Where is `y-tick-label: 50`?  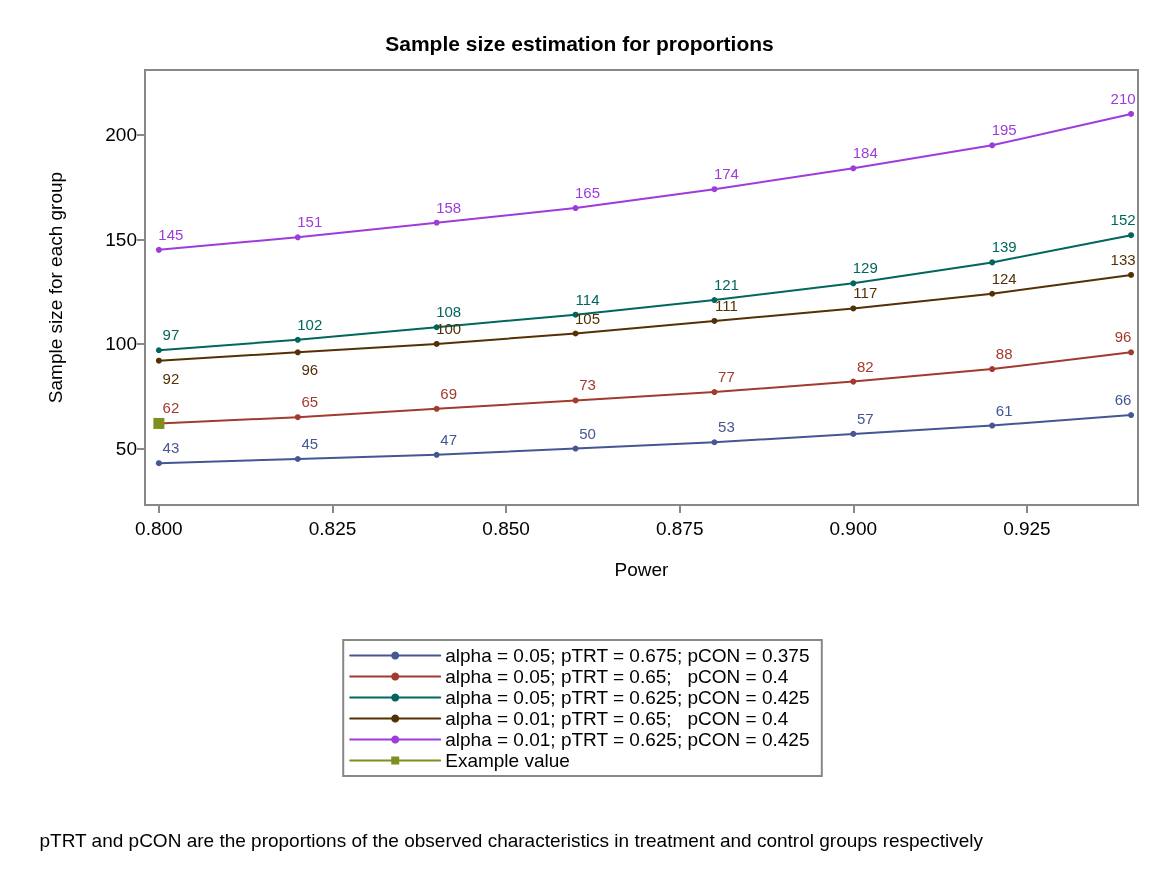 y-tick-label: 50 is located at coordinates (126, 449).